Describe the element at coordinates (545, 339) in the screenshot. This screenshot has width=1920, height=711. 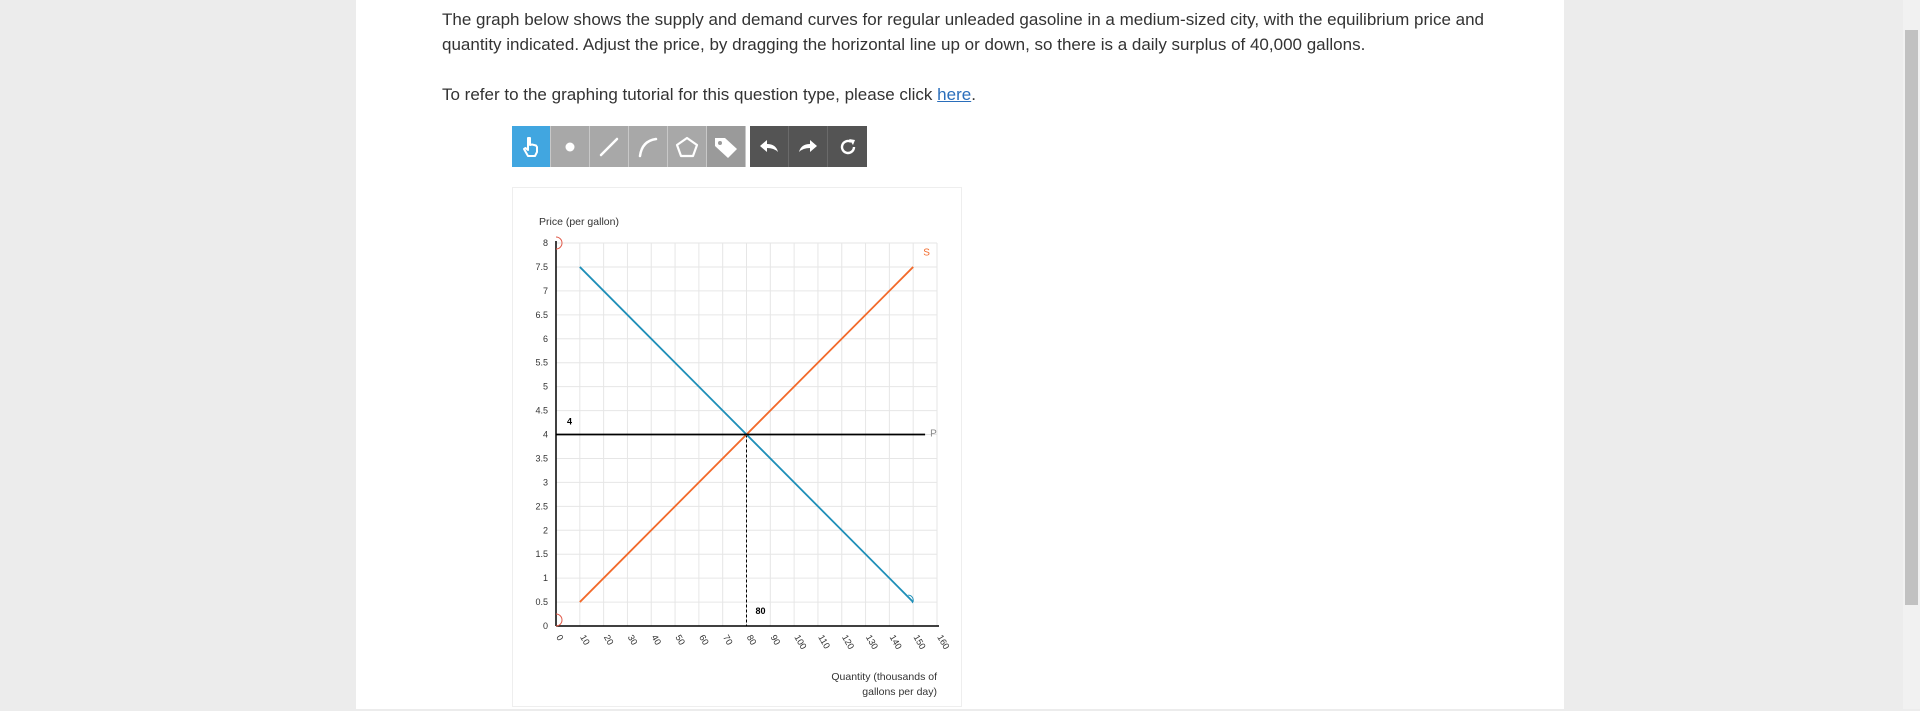
I see `y-tick-label: 6` at that location.